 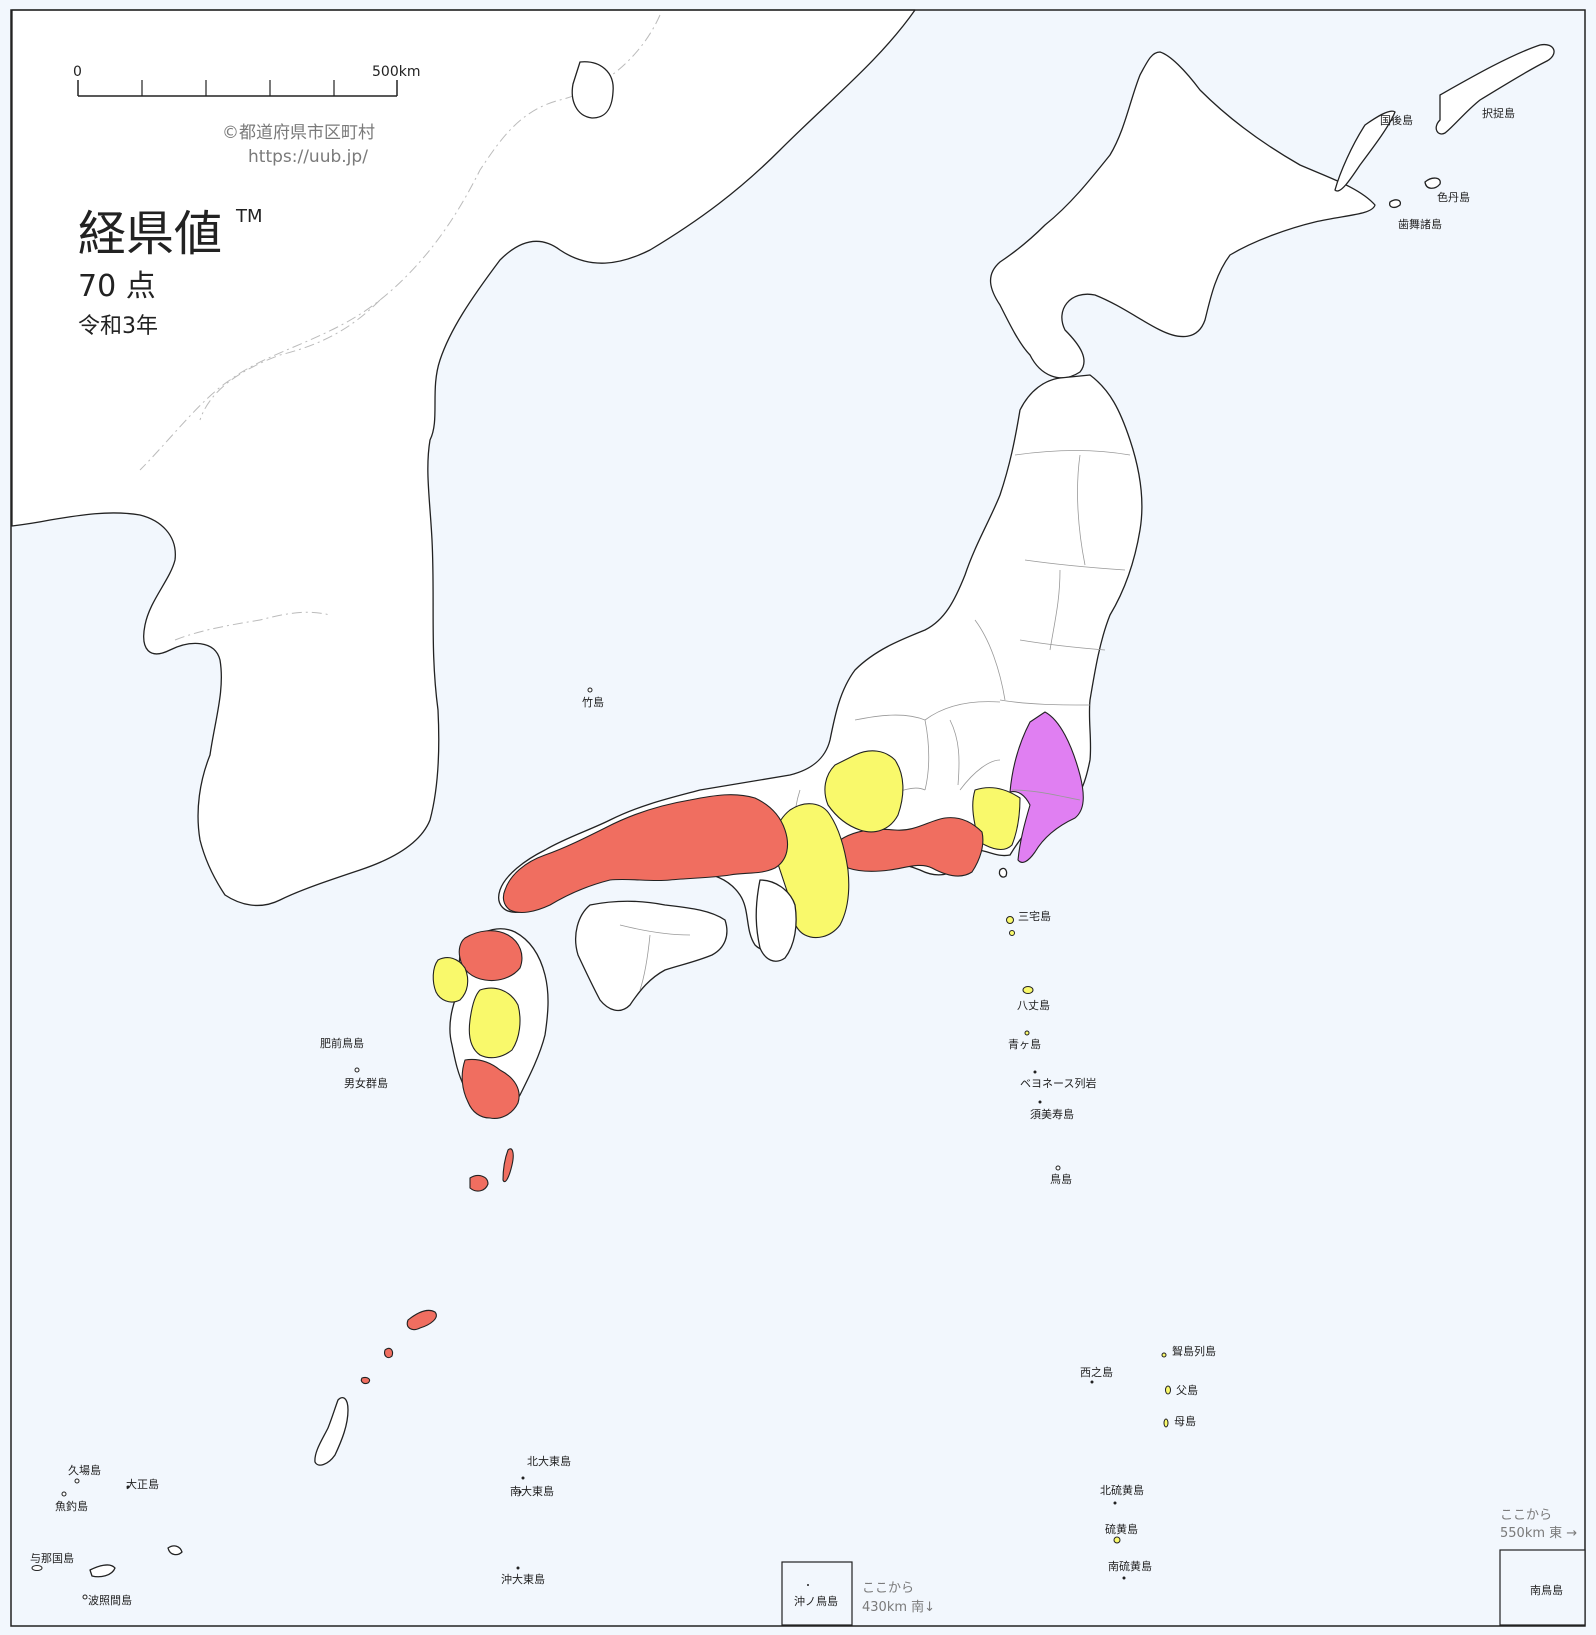 I want to click on prefecture-fukuoka, so click(x=490, y=956).